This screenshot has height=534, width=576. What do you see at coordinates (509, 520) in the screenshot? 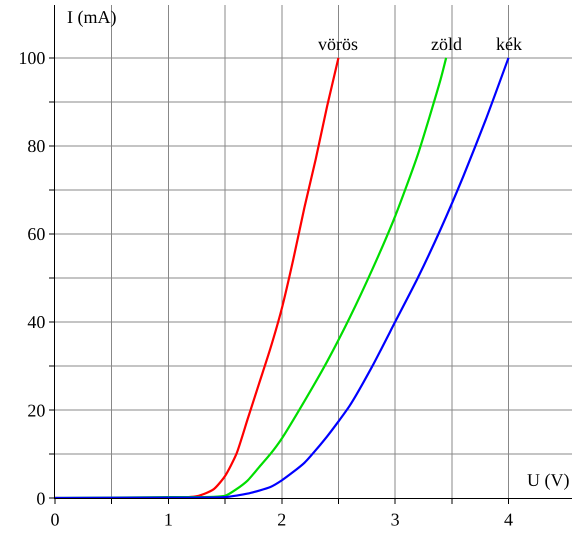
I see `x-tick-label: 4` at bounding box center [509, 520].